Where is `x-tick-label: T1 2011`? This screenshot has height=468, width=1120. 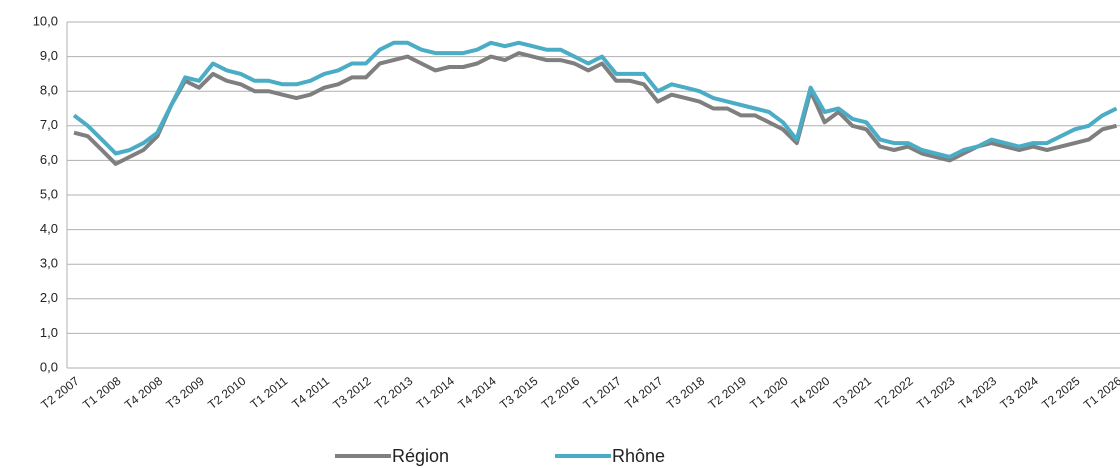
x-tick-label: T1 2011 is located at coordinates (269, 393).